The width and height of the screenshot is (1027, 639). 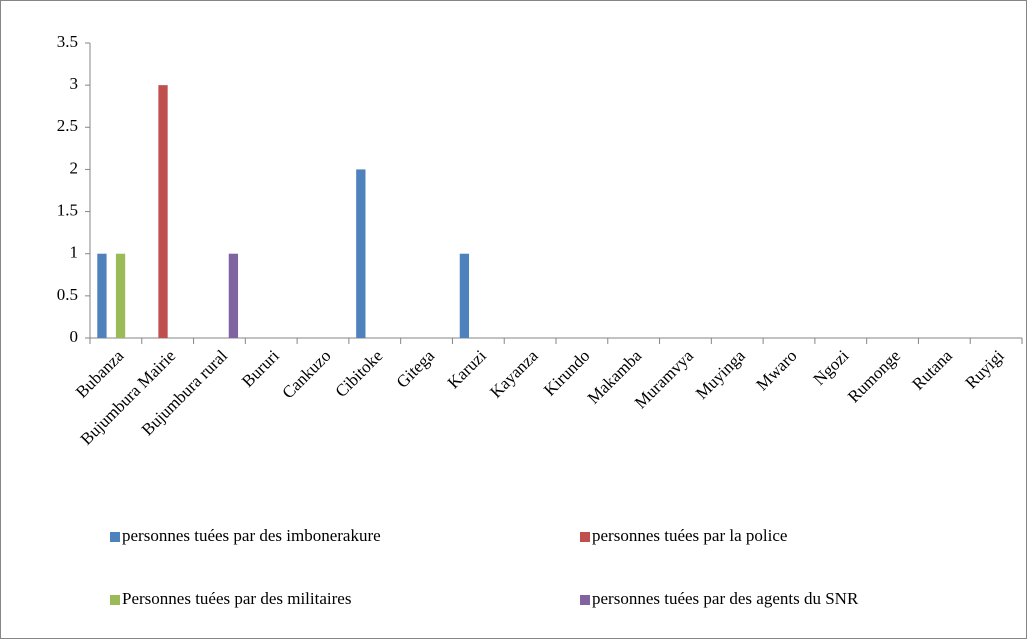 I want to click on y-tick-label: 0, so click(x=74, y=336).